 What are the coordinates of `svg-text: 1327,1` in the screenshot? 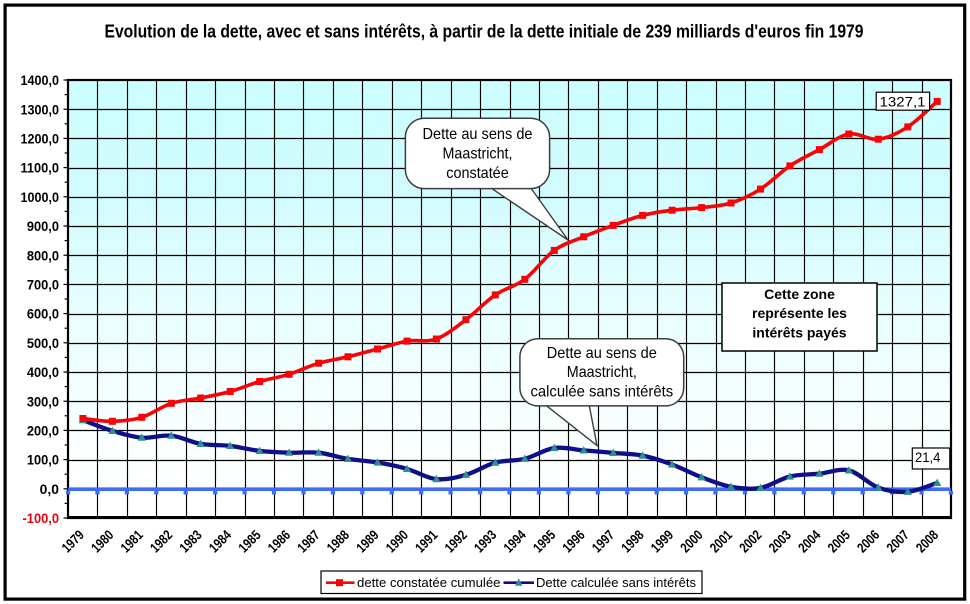 It's located at (903, 101).